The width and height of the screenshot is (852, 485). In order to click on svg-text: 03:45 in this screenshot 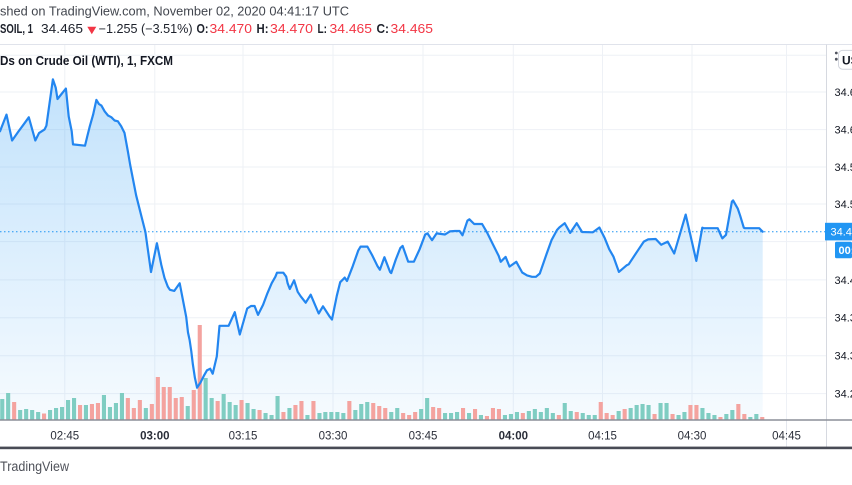, I will do `click(423, 437)`.